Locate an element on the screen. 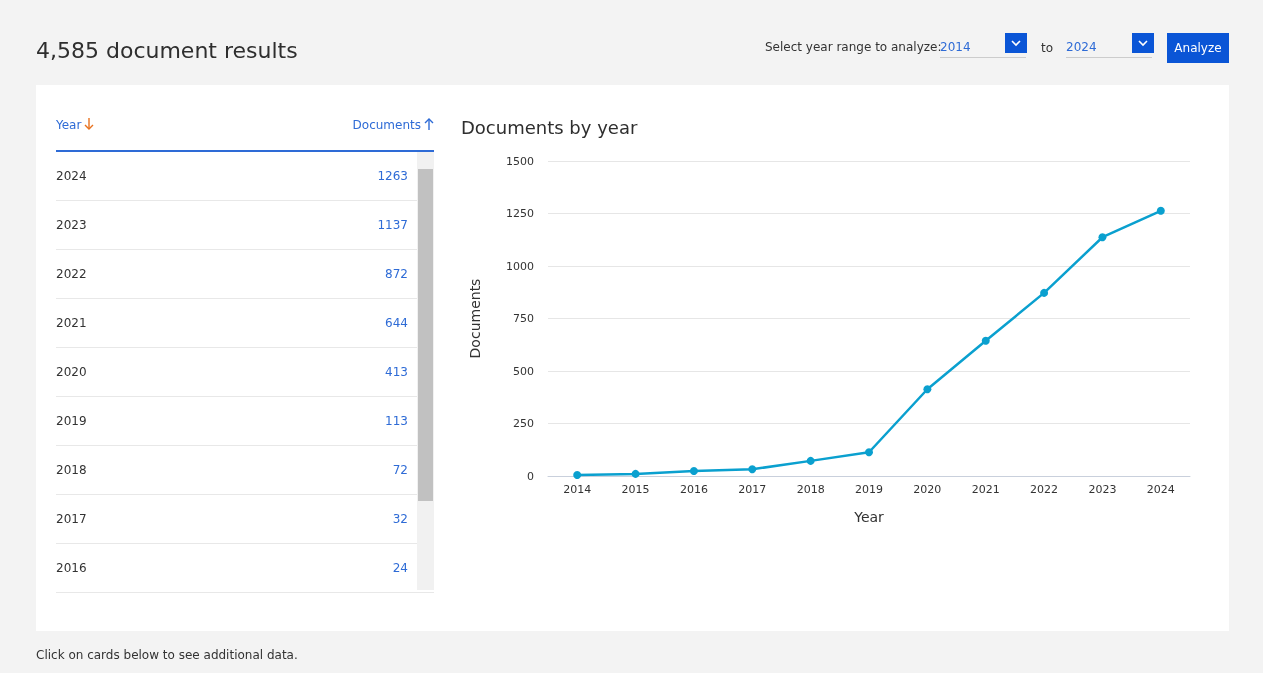 The width and height of the screenshot is (1263, 673). category-label: 2022 is located at coordinates (71, 274).